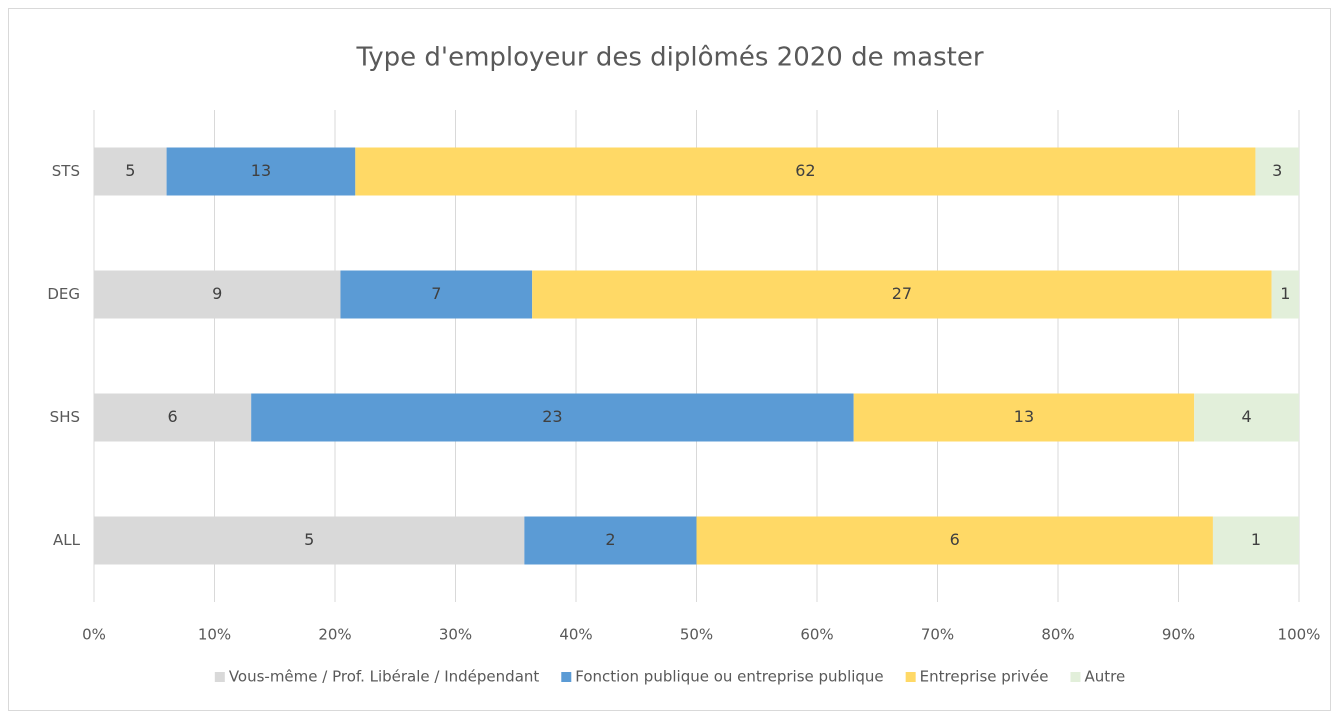 This screenshot has width=1339, height=719. What do you see at coordinates (984, 677) in the screenshot?
I see `legend-label: Entreprise privée` at bounding box center [984, 677].